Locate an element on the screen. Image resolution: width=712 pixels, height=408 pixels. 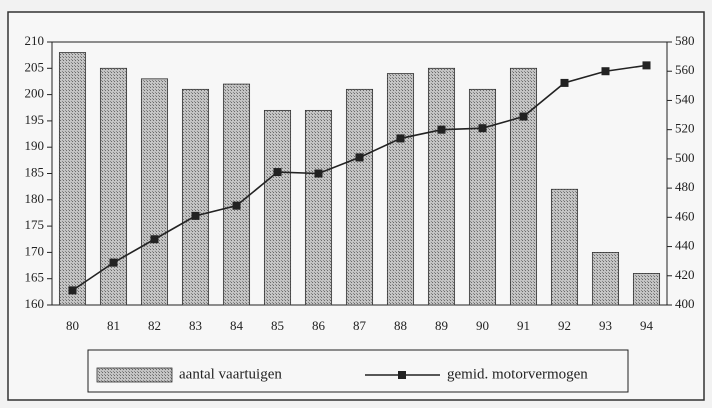
y-tick-label: 195 is located at coordinates (35, 119).